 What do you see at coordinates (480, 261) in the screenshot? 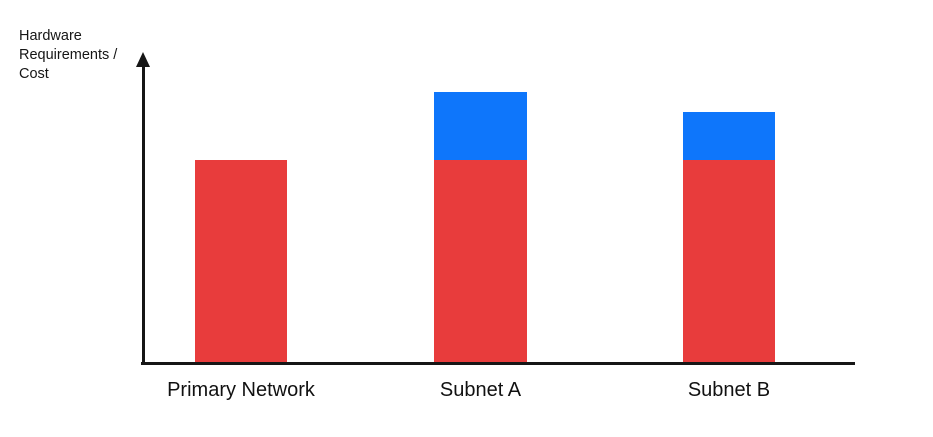
I see `bar-segment-base-hardware-cost-subnet-a` at bounding box center [480, 261].